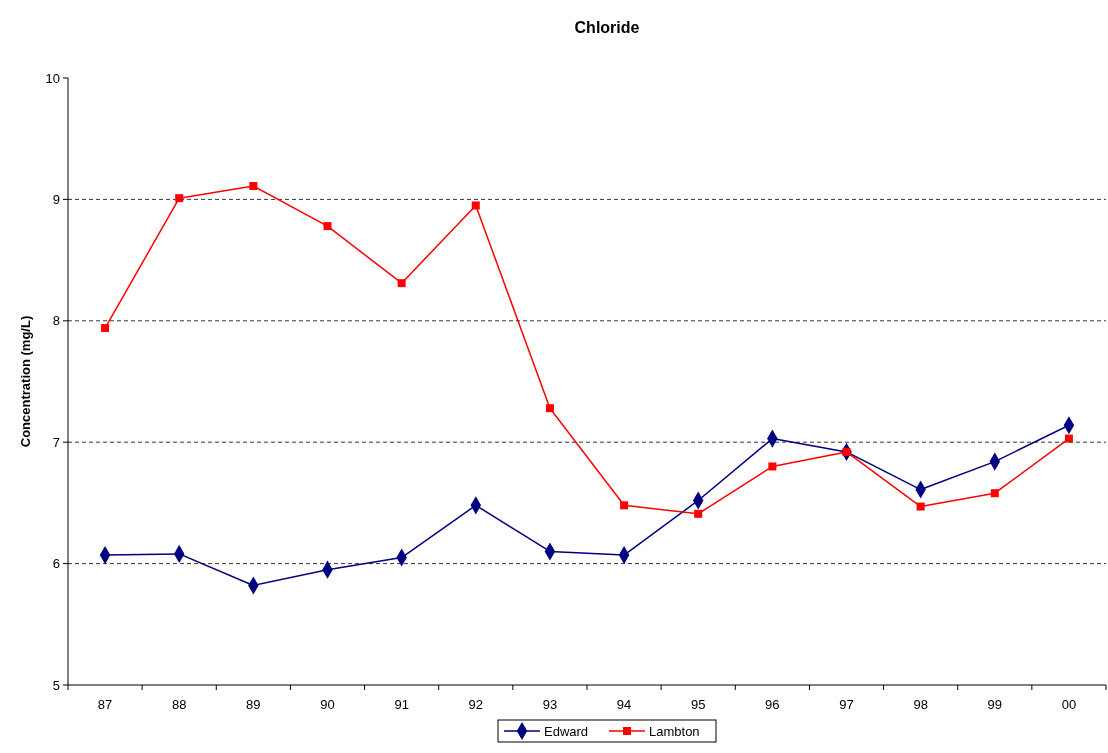  What do you see at coordinates (674, 731) in the screenshot?
I see `legend-label: Lambton` at bounding box center [674, 731].